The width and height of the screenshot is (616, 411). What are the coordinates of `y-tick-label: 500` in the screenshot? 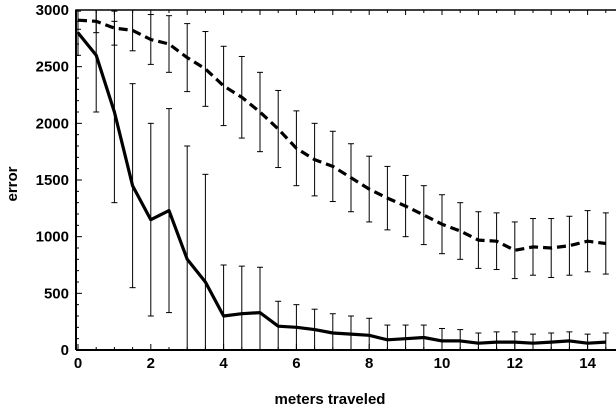 It's located at (56, 293).